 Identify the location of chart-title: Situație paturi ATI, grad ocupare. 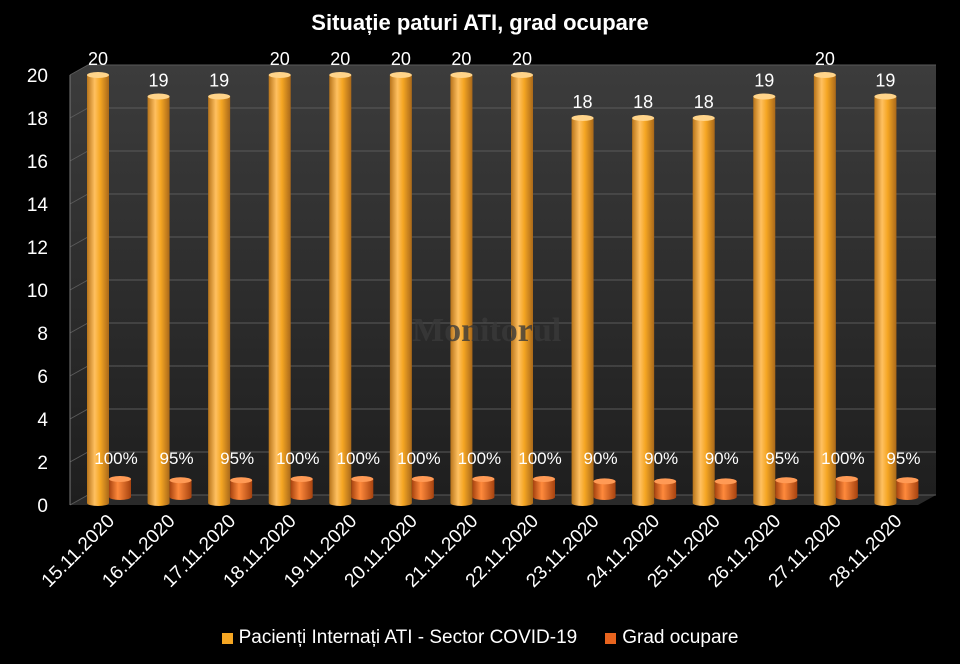
(480, 22).